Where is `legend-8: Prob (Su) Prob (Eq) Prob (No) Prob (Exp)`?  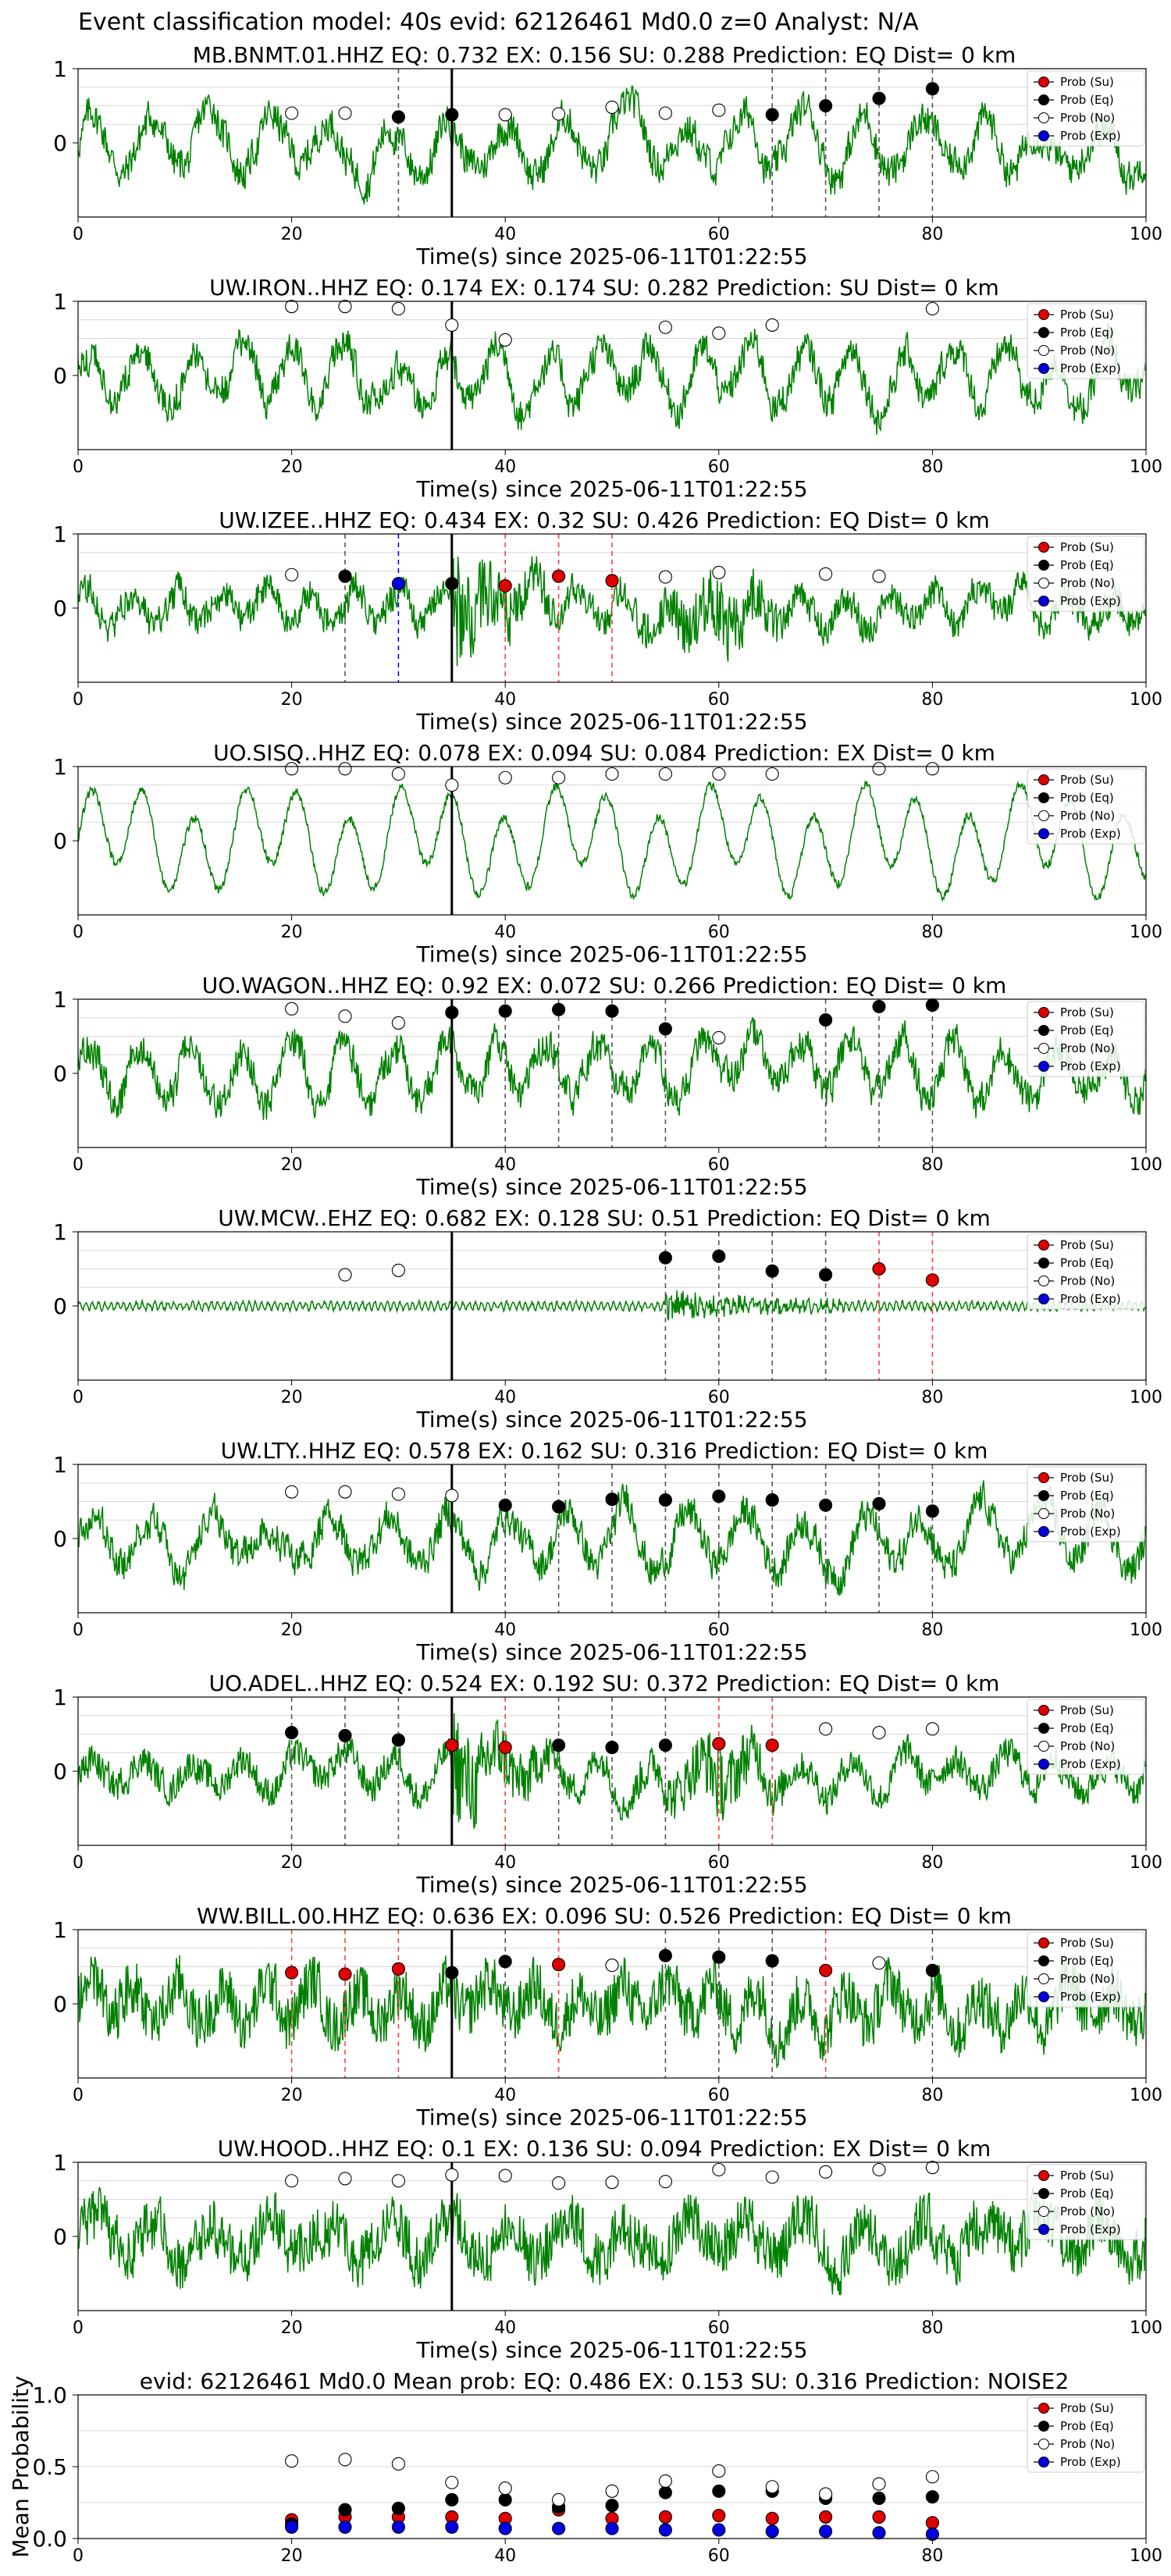 legend-8: Prob (Su) Prob (Eq) Prob (No) Prob (Exp) is located at coordinates (1086, 1969).